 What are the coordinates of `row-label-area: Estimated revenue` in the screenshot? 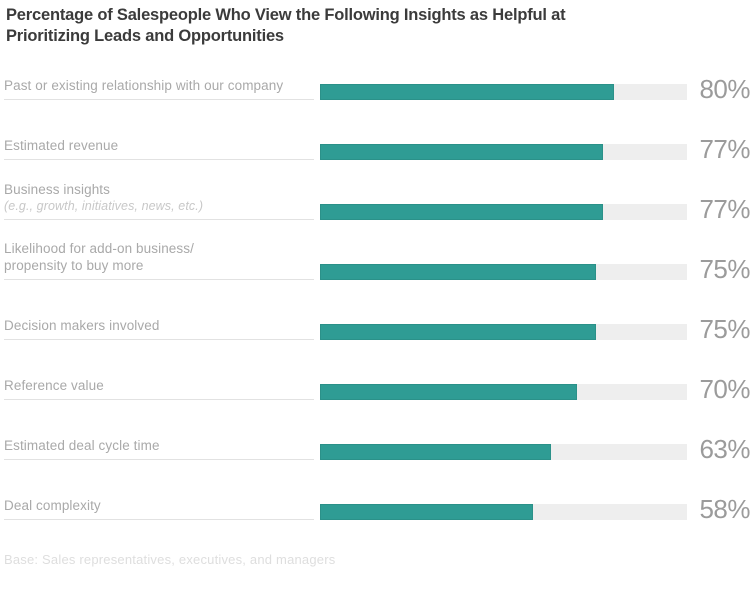 It's located at (159, 148).